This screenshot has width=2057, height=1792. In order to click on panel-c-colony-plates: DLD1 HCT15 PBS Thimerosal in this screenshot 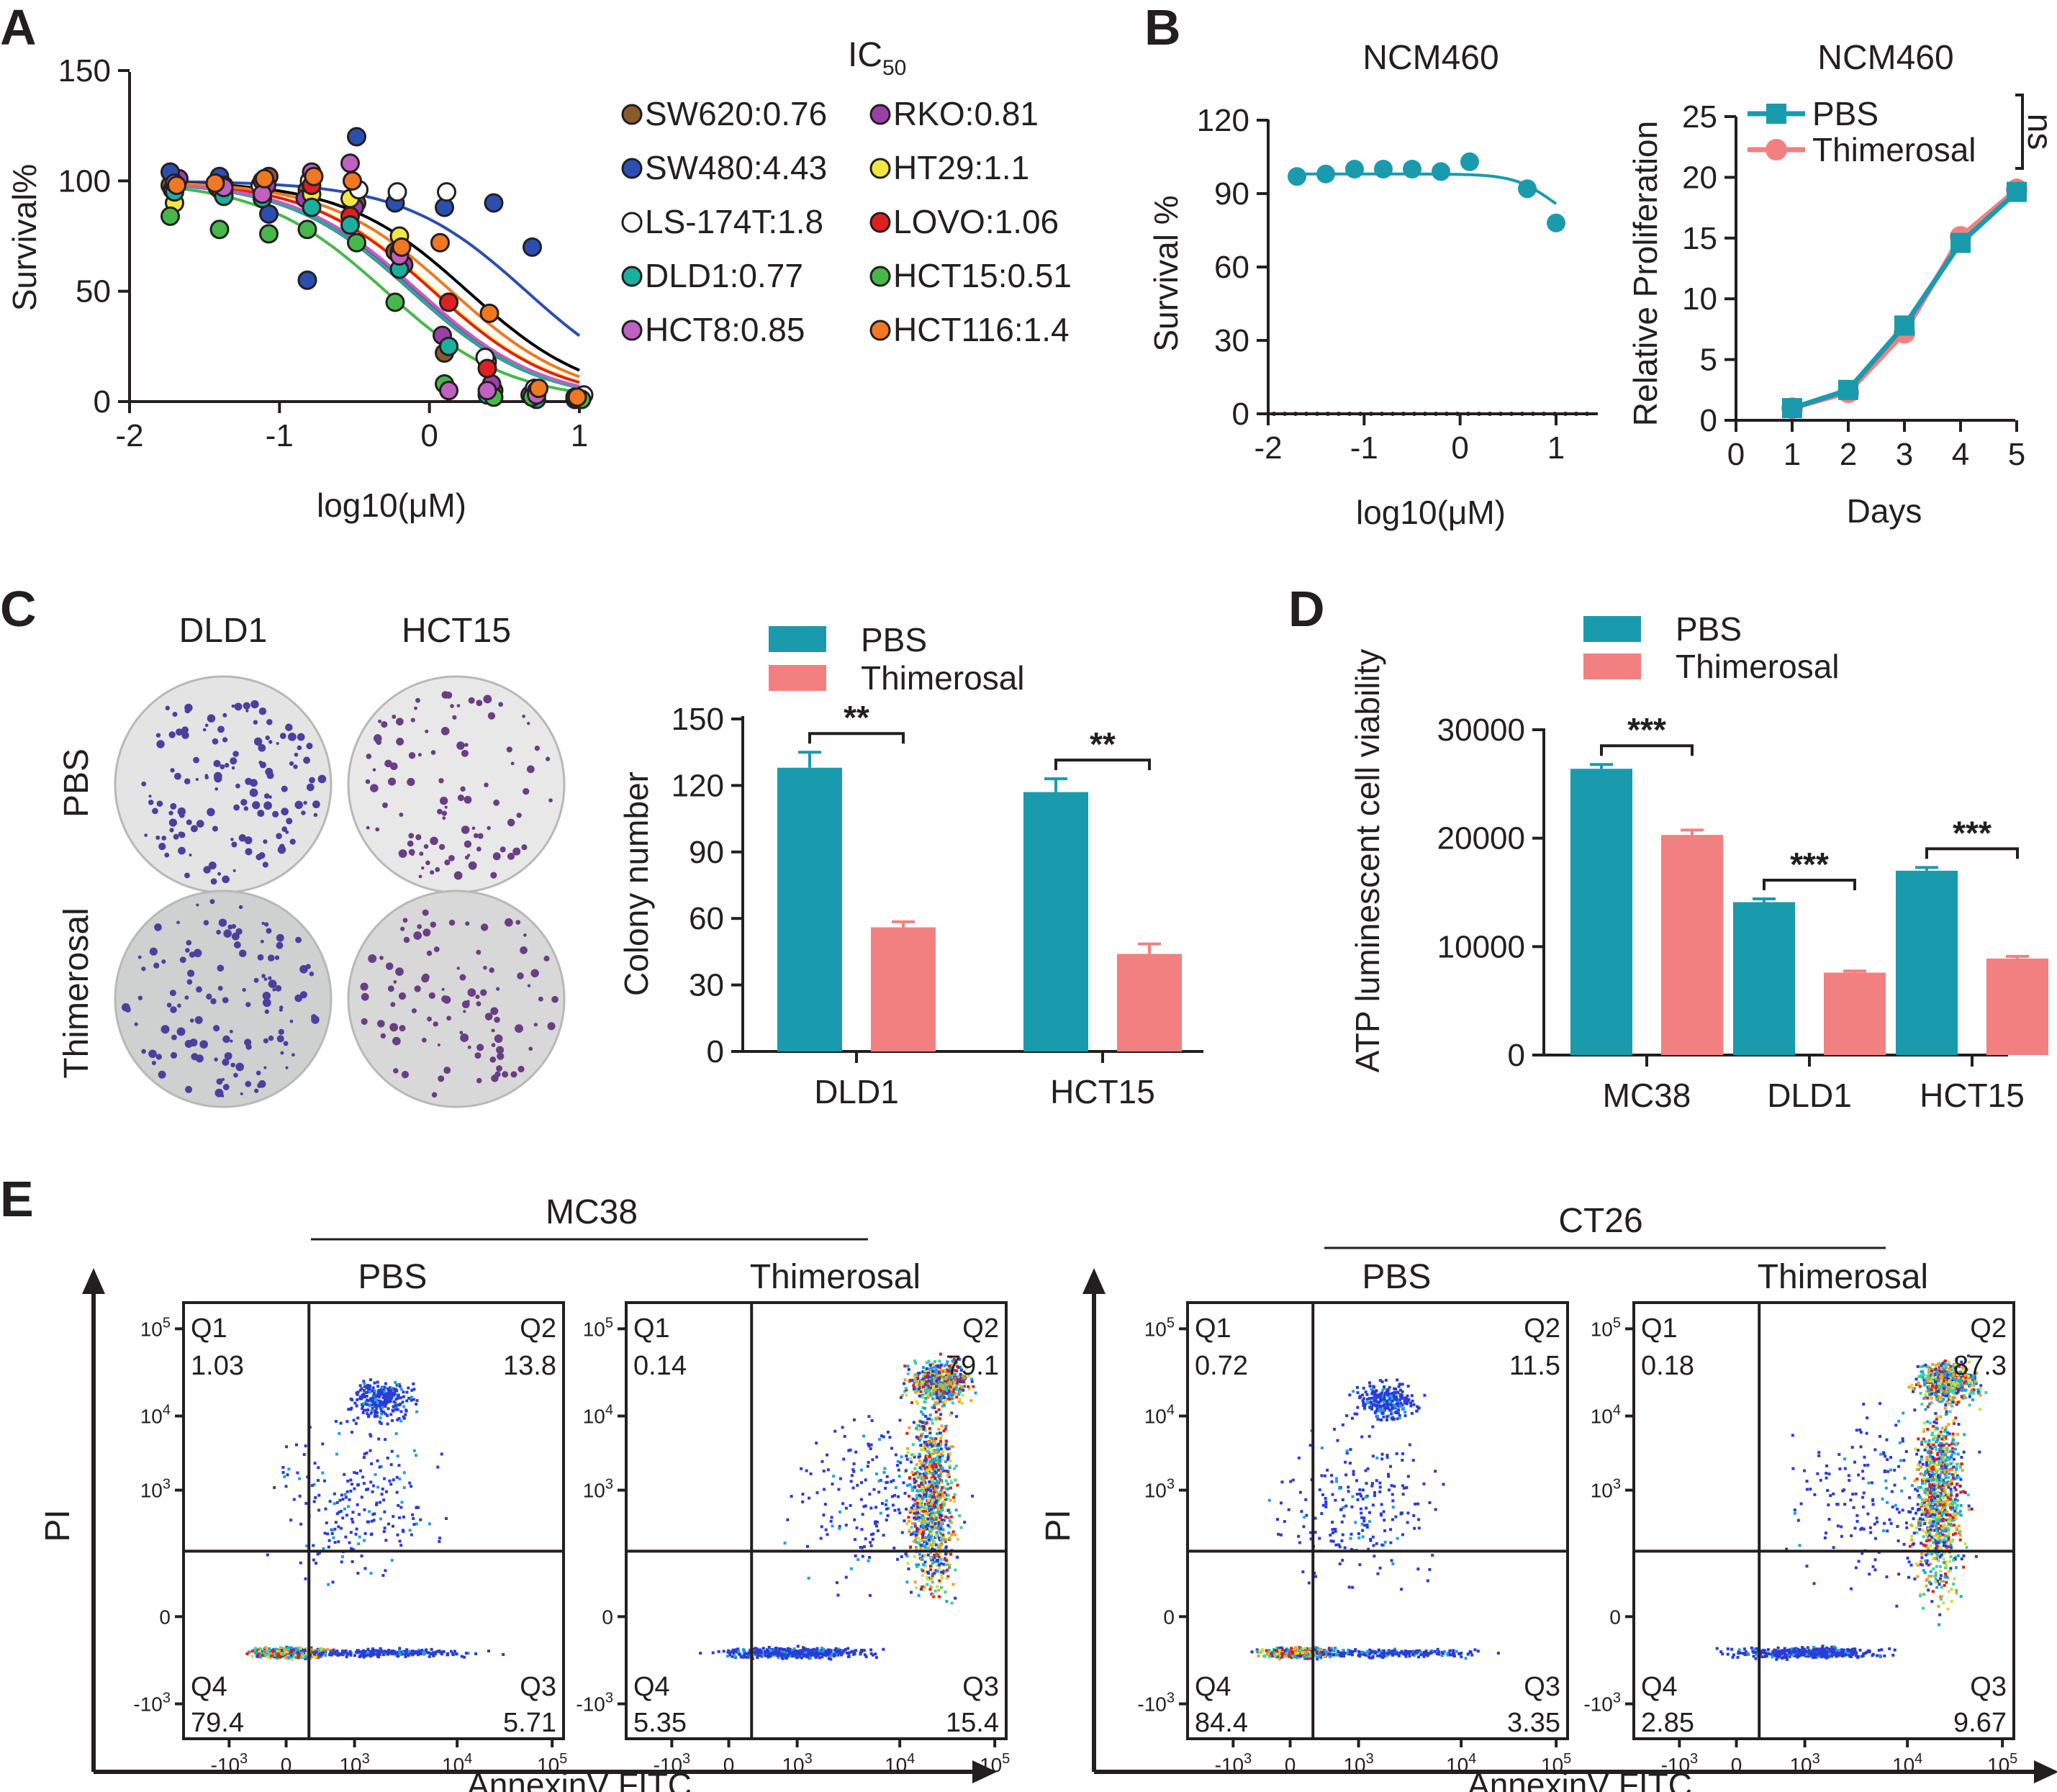, I will do `click(312, 860)`.